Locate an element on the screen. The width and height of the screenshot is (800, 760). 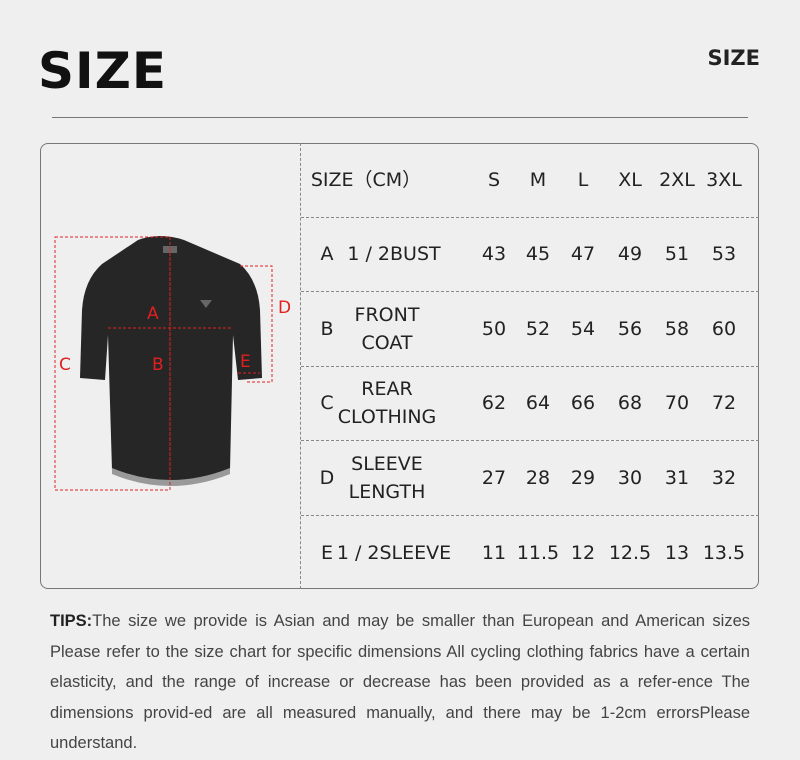
label-e: E is located at coordinates (245, 362).